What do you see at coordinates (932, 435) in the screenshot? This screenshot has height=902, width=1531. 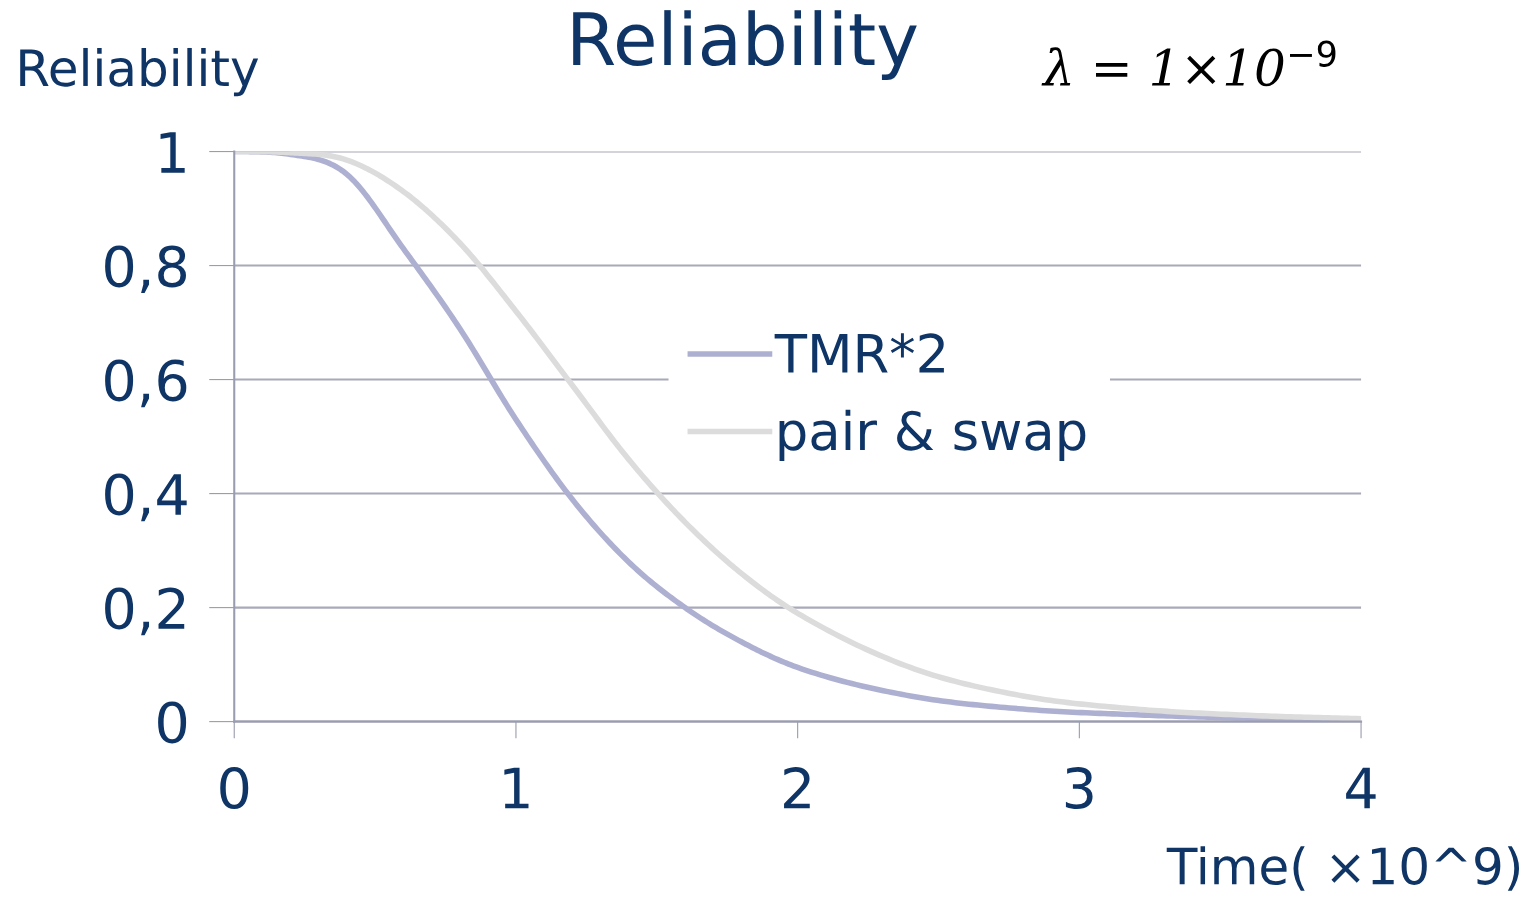 I see `legend-label: pair & swap` at bounding box center [932, 435].